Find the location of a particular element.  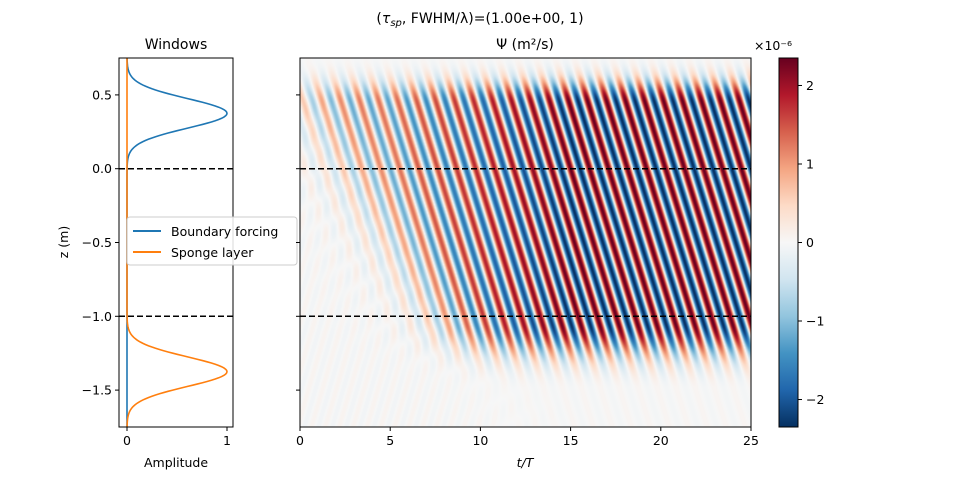

windows-ytick-label: −1.5 is located at coordinates (97, 390).